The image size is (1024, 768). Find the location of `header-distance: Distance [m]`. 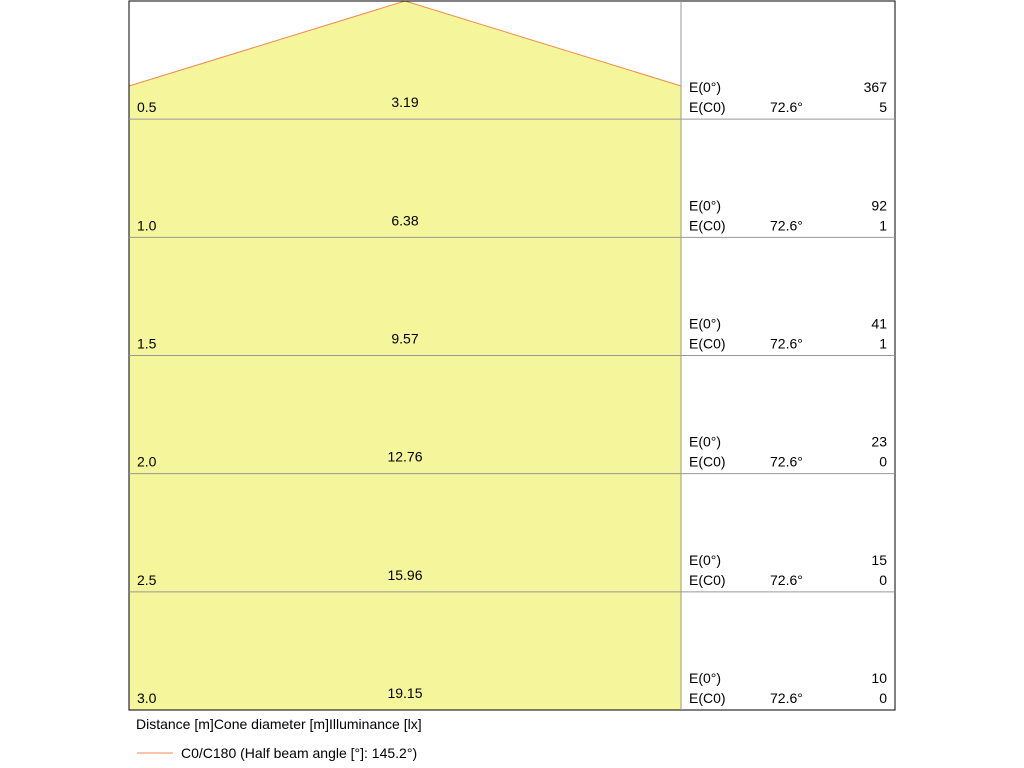

header-distance: Distance [m] is located at coordinates (175, 724).